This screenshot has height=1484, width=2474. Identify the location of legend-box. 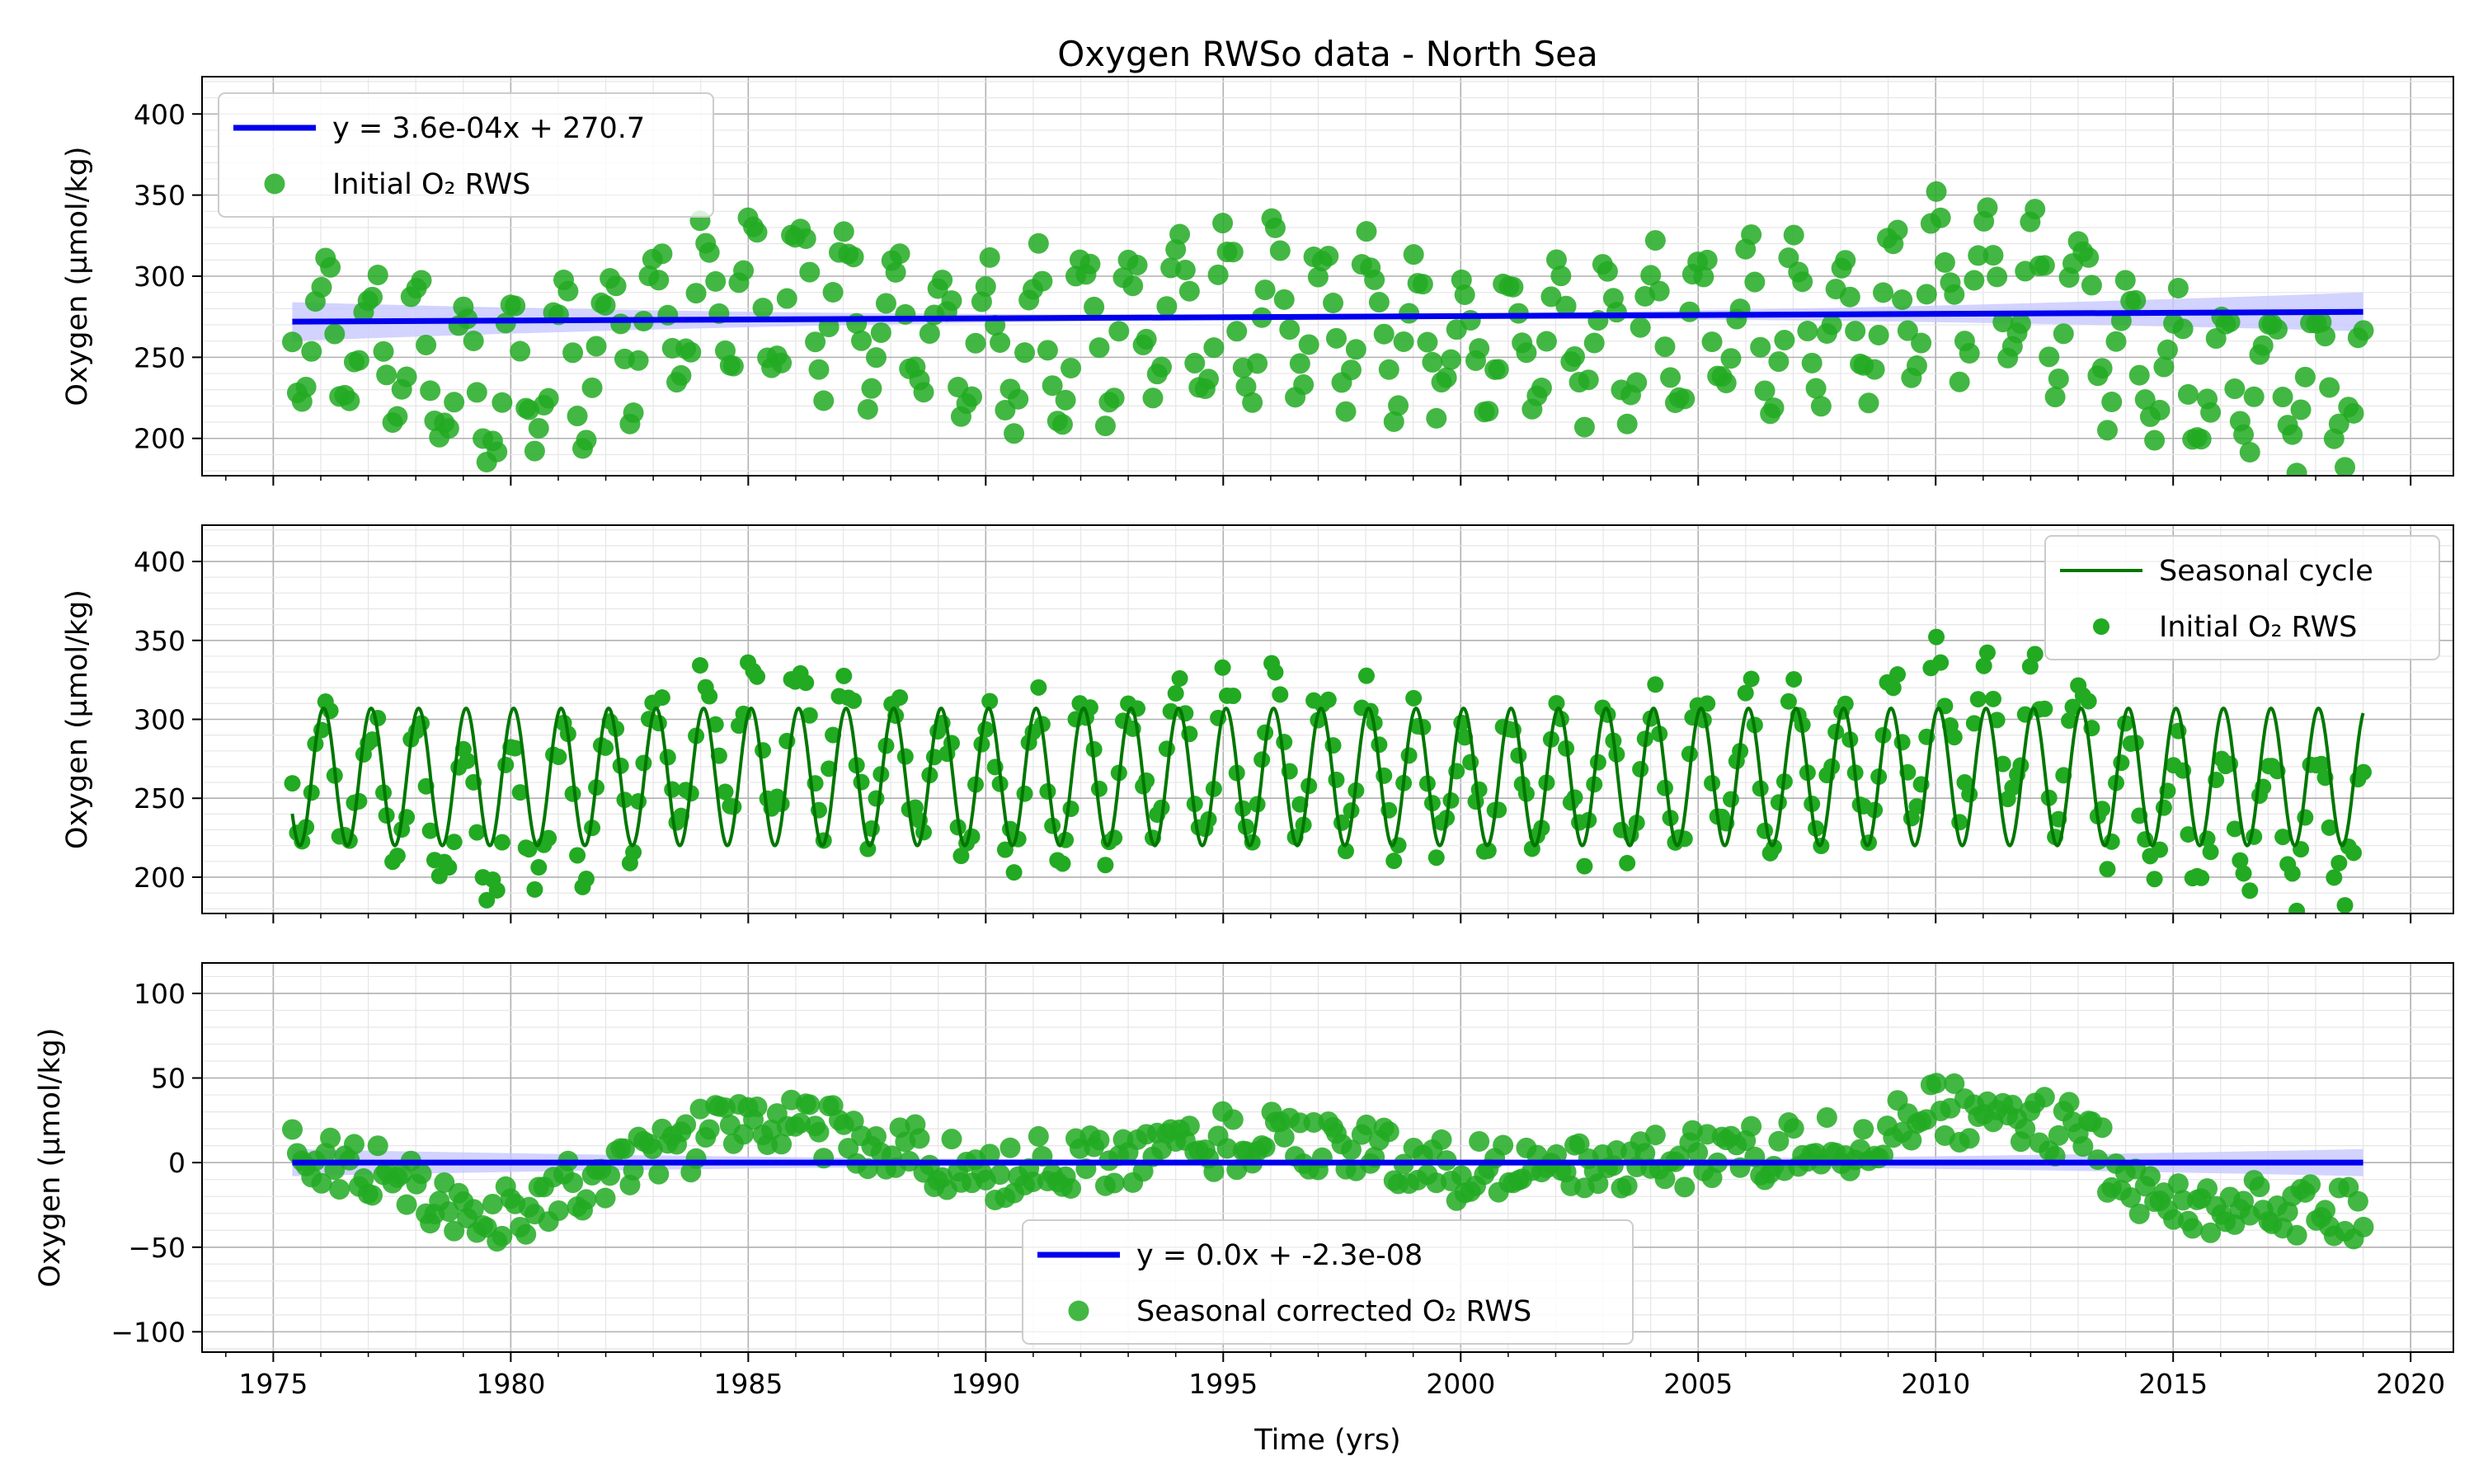
(466, 155).